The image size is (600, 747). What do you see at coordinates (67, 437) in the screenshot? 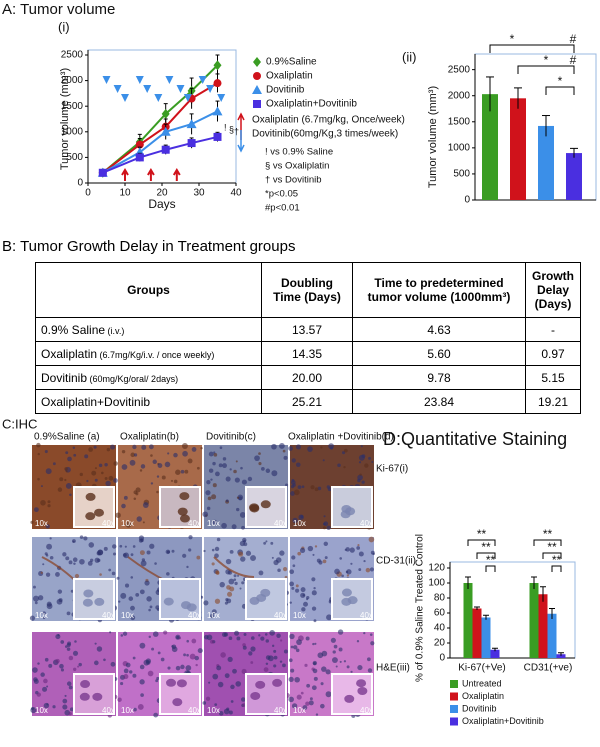
I see `column-label: 0.9%Saline (a)` at bounding box center [67, 437].